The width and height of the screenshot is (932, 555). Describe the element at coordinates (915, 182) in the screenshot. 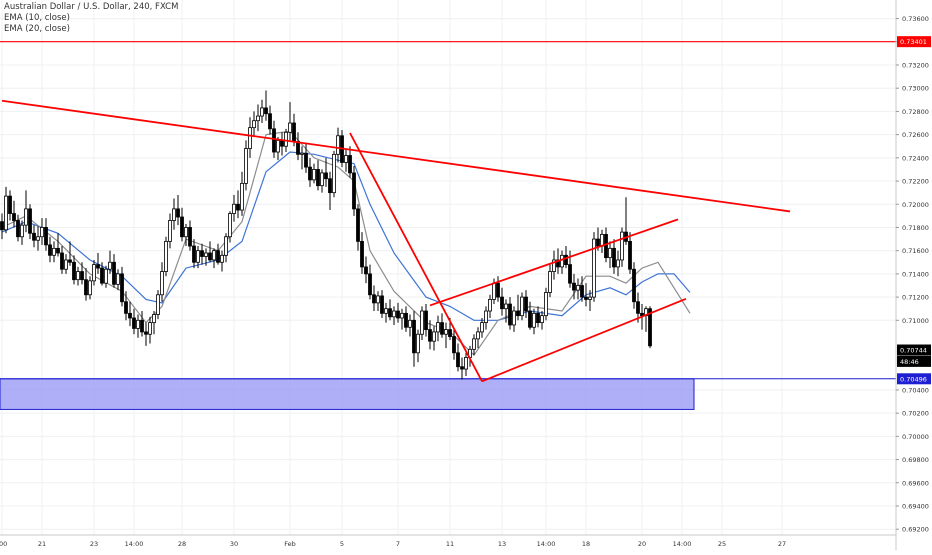

I see `y-axis-tick-label: 0.72200` at that location.